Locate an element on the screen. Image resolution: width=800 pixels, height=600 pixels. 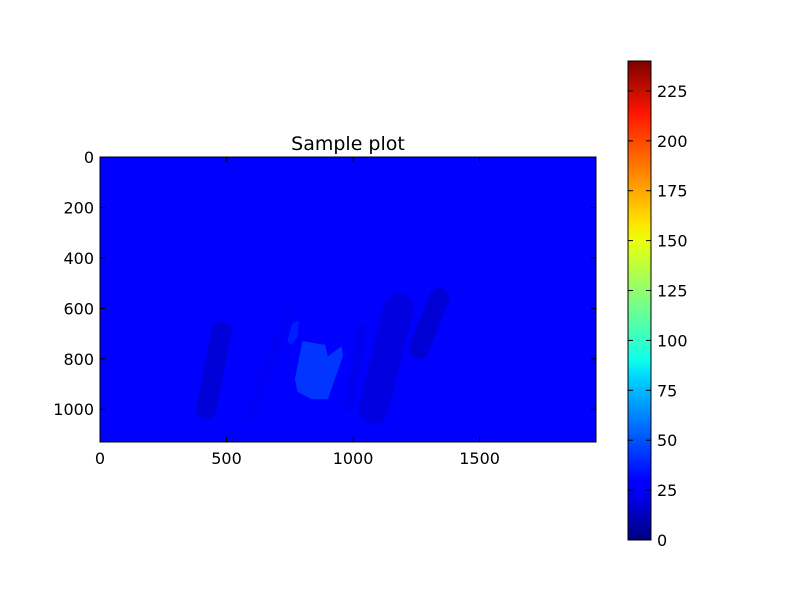
colorbar-gradient is located at coordinates (639, 300).